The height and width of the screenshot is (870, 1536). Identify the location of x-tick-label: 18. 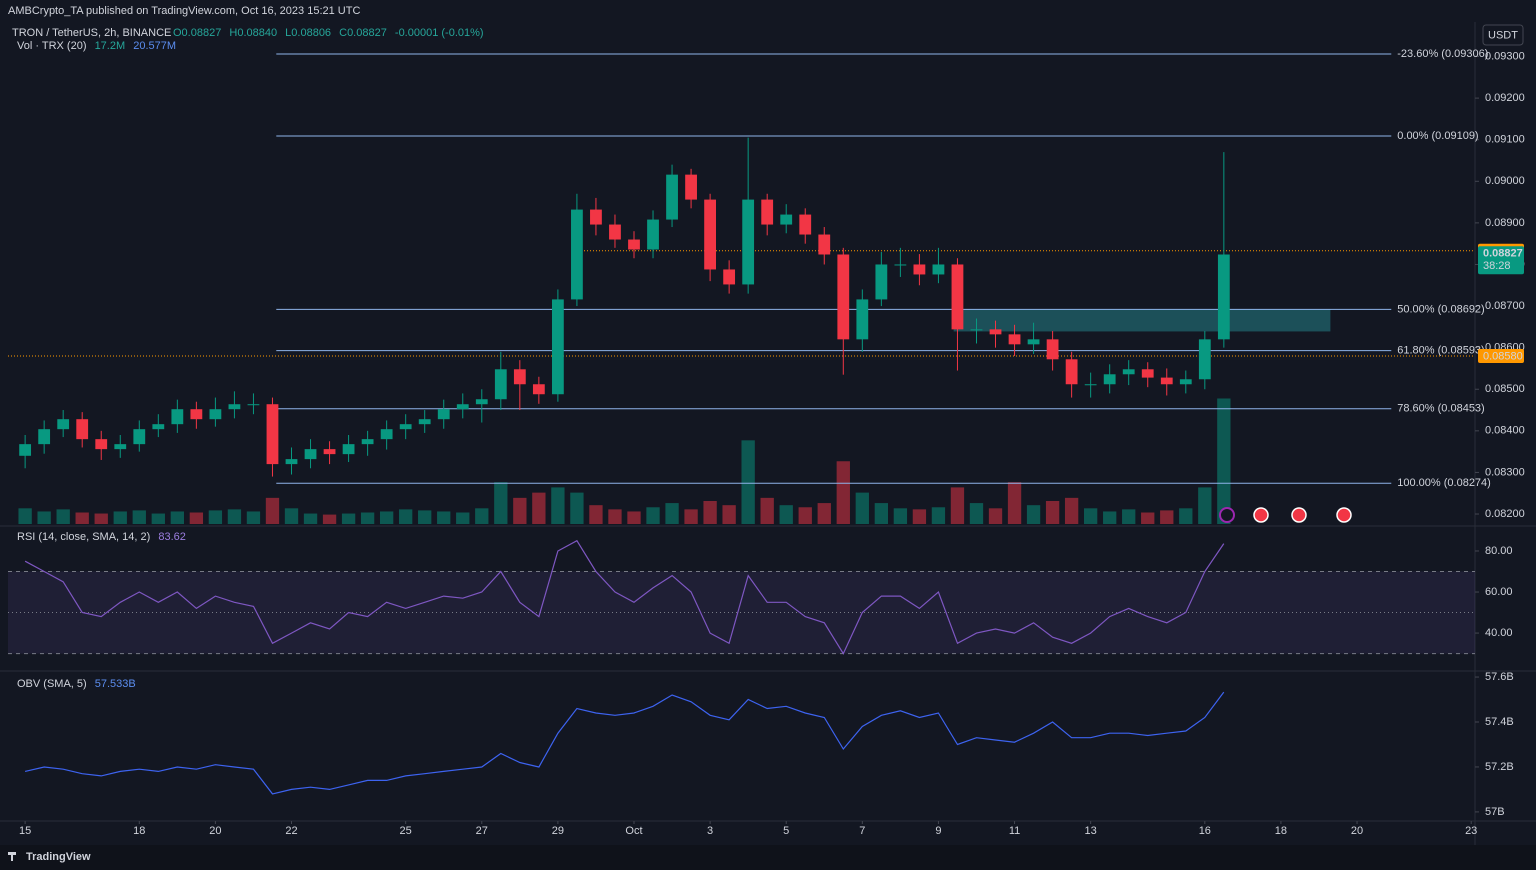
(1281, 831).